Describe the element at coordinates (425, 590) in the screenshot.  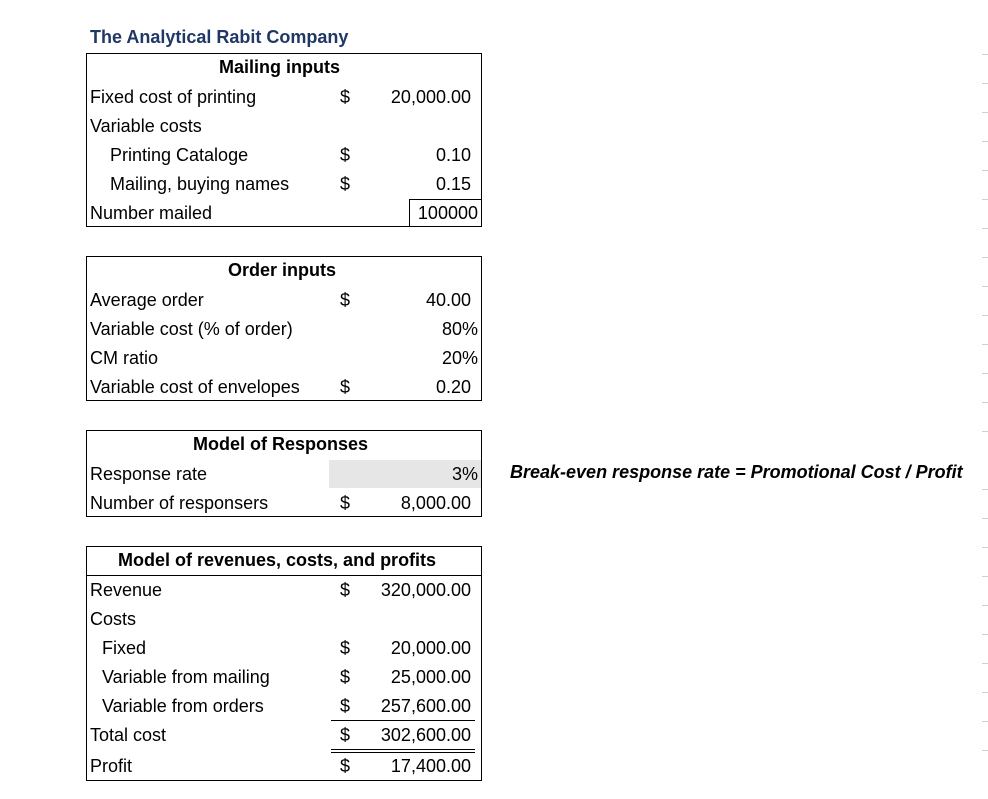
I see `row-value: 320,000.00` at that location.